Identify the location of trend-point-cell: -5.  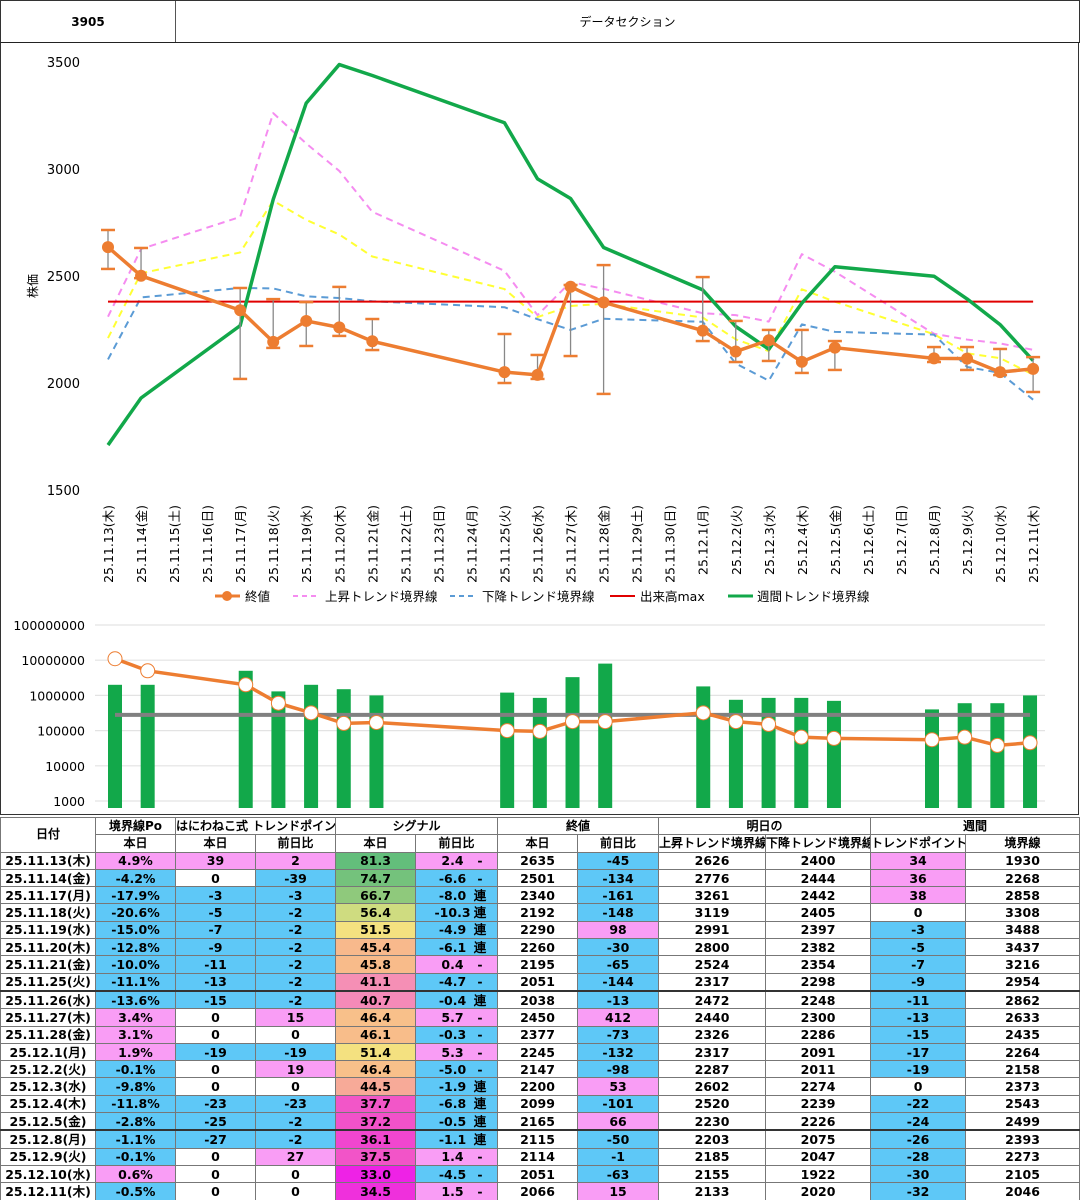
(215, 912).